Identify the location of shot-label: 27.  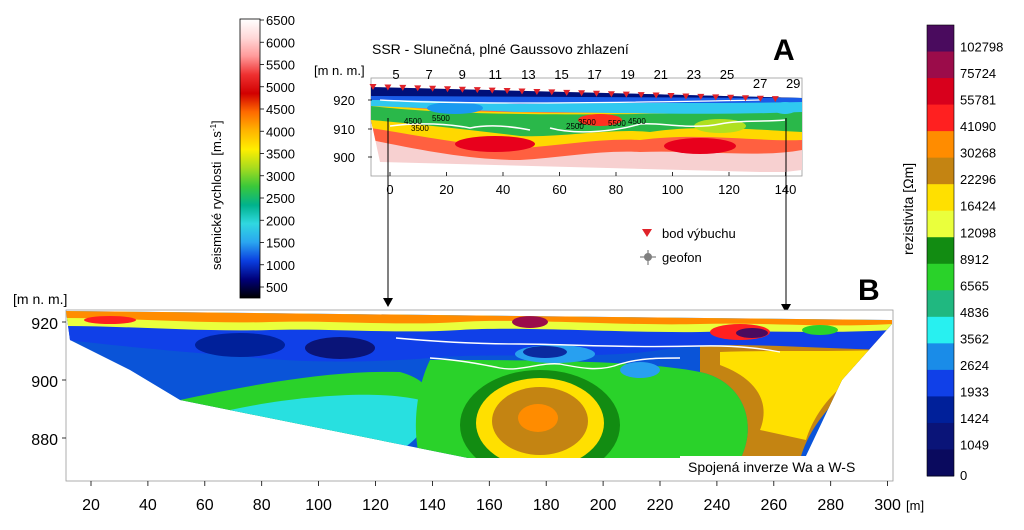
(760, 83).